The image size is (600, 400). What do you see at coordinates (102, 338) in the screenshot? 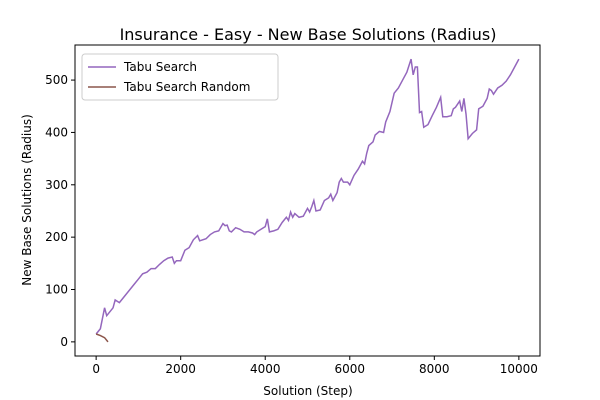
I see `line-series` at bounding box center [102, 338].